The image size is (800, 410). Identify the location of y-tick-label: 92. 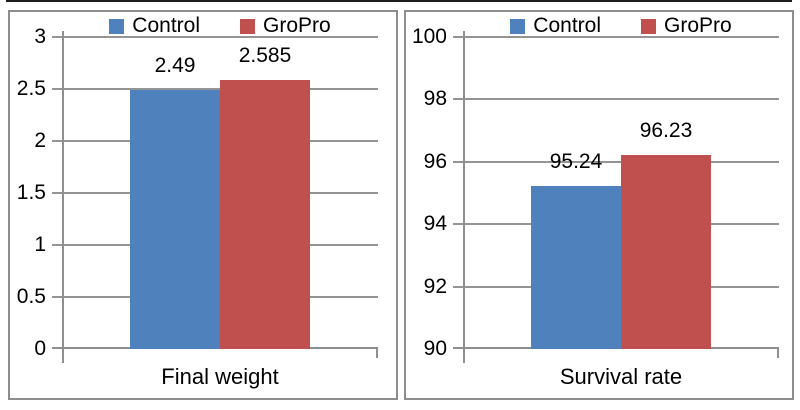
(435, 286).